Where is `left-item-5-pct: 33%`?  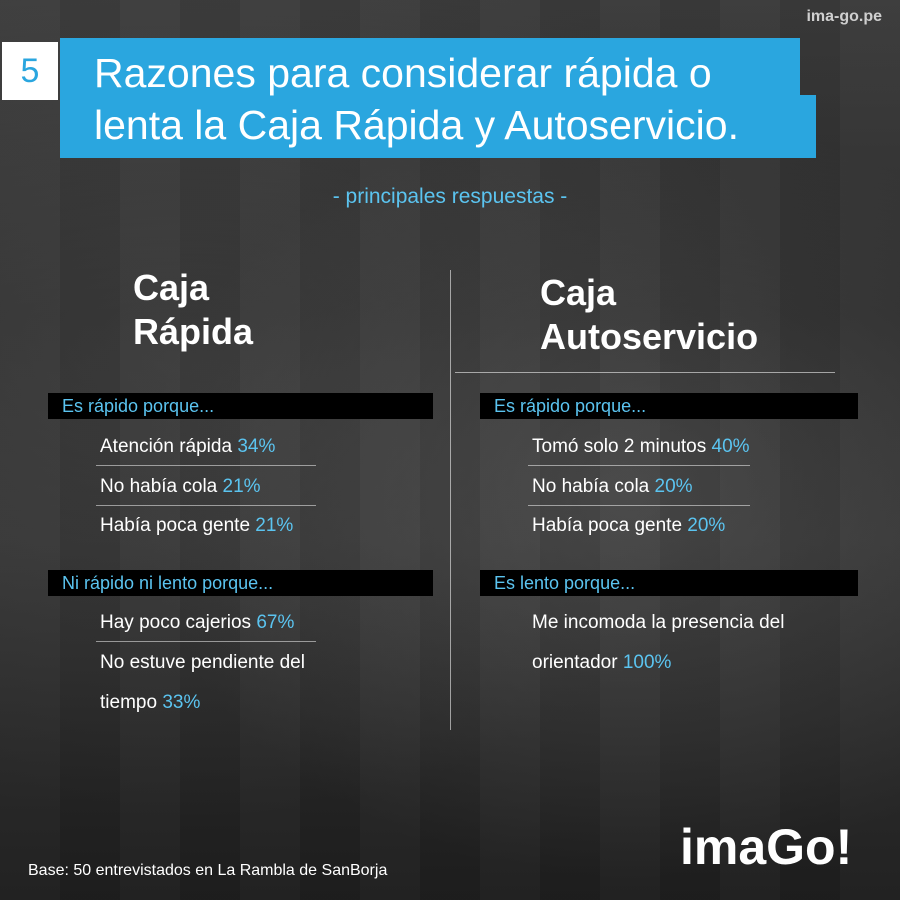 left-item-5-pct: 33% is located at coordinates (181, 702).